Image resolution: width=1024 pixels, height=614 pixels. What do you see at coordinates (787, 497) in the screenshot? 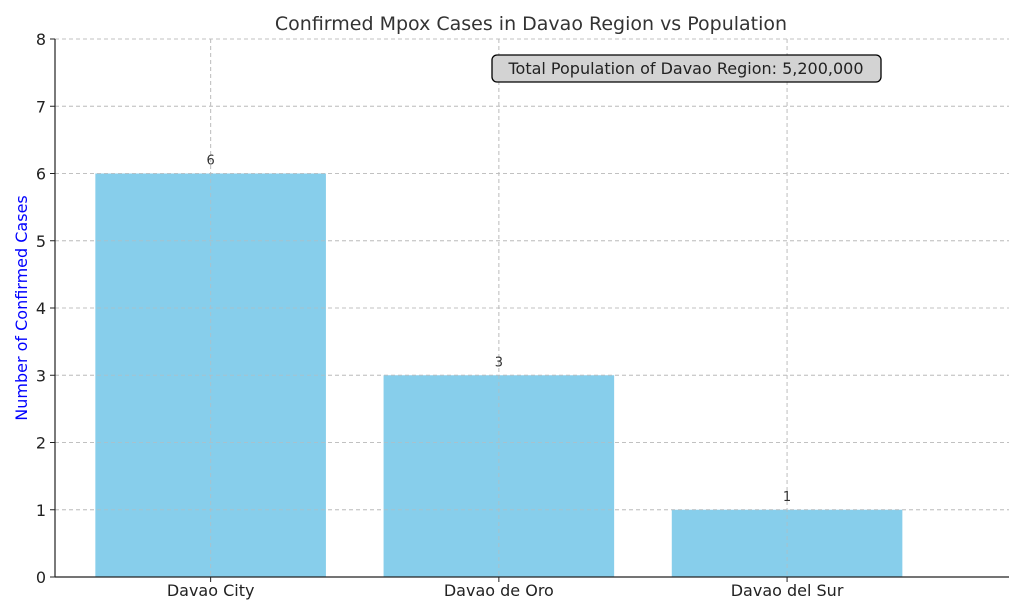
I see `bar-data-label: 1` at bounding box center [787, 497].